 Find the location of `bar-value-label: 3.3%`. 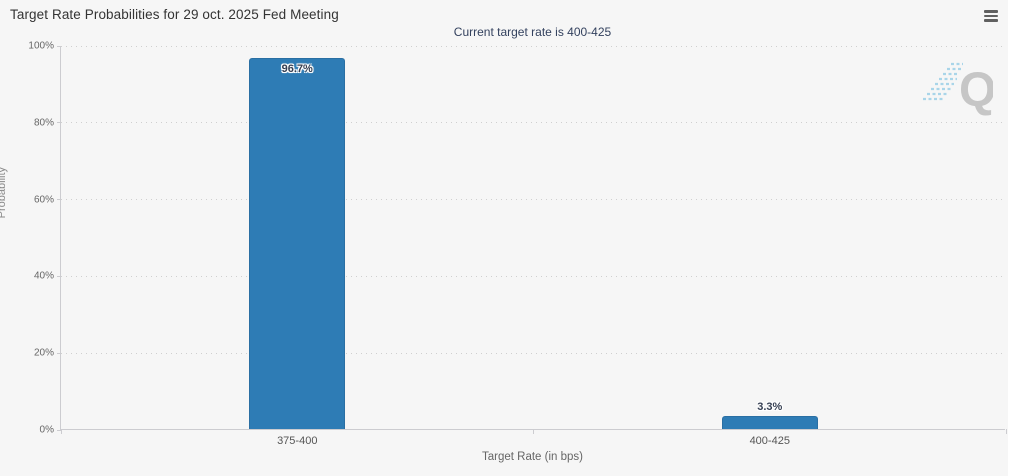

bar-value-label: 3.3% is located at coordinates (770, 407).